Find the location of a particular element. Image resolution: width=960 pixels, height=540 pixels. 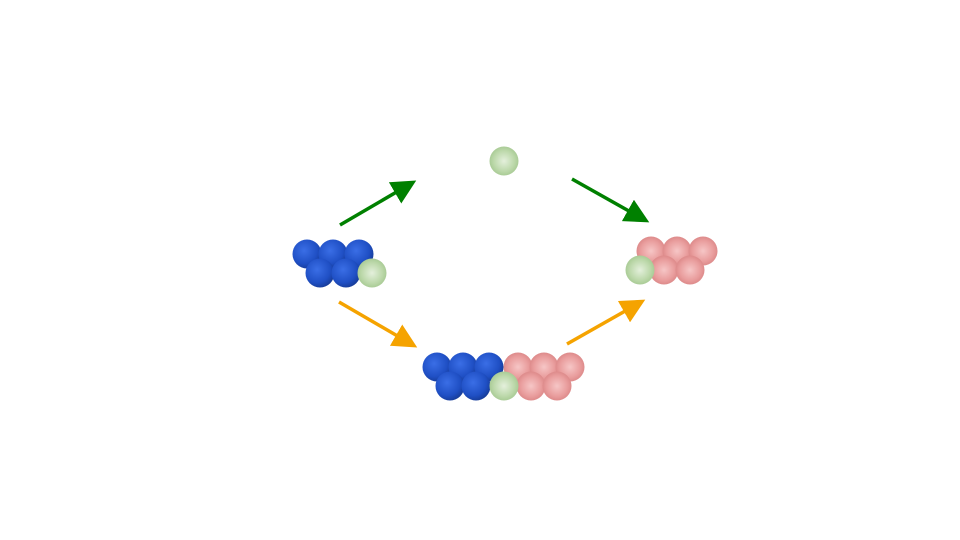

arrow-reactant-to-intermediate is located at coordinates (378, 324).